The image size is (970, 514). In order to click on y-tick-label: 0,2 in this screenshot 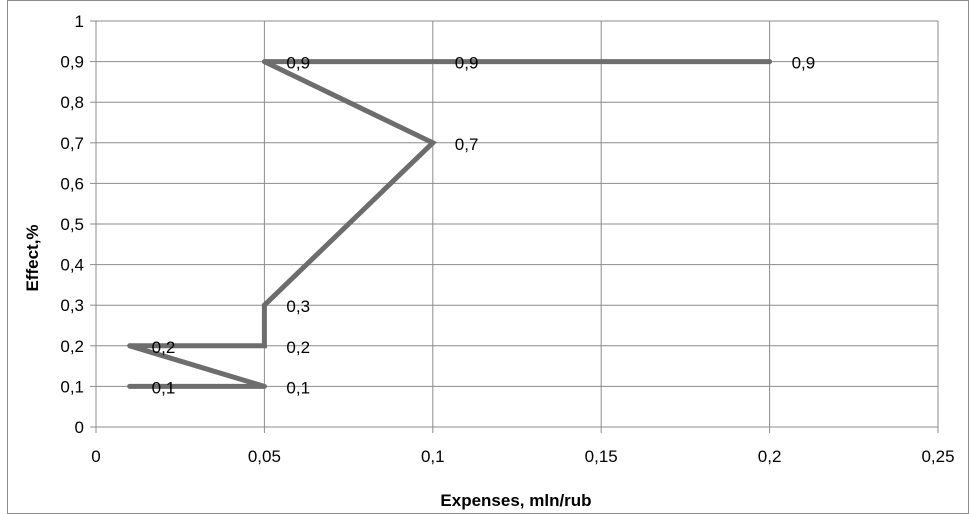, I will do `click(72, 346)`.